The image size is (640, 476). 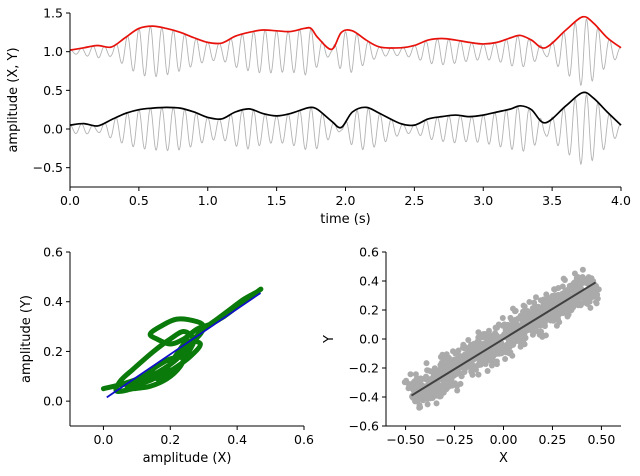 What do you see at coordinates (345, 52) in the screenshot?
I see `carrier-upper` at bounding box center [345, 52].